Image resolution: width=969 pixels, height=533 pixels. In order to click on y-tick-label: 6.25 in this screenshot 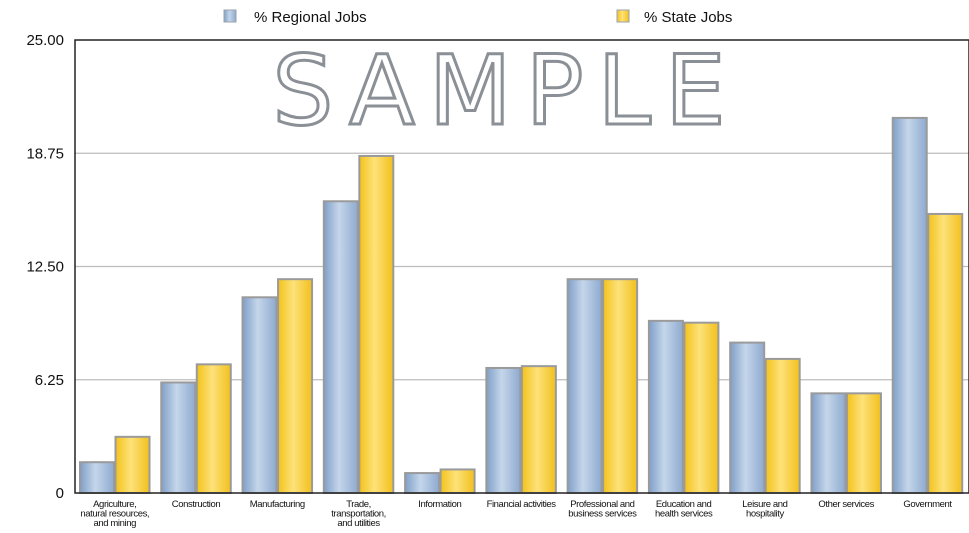, I will do `click(49, 380)`.